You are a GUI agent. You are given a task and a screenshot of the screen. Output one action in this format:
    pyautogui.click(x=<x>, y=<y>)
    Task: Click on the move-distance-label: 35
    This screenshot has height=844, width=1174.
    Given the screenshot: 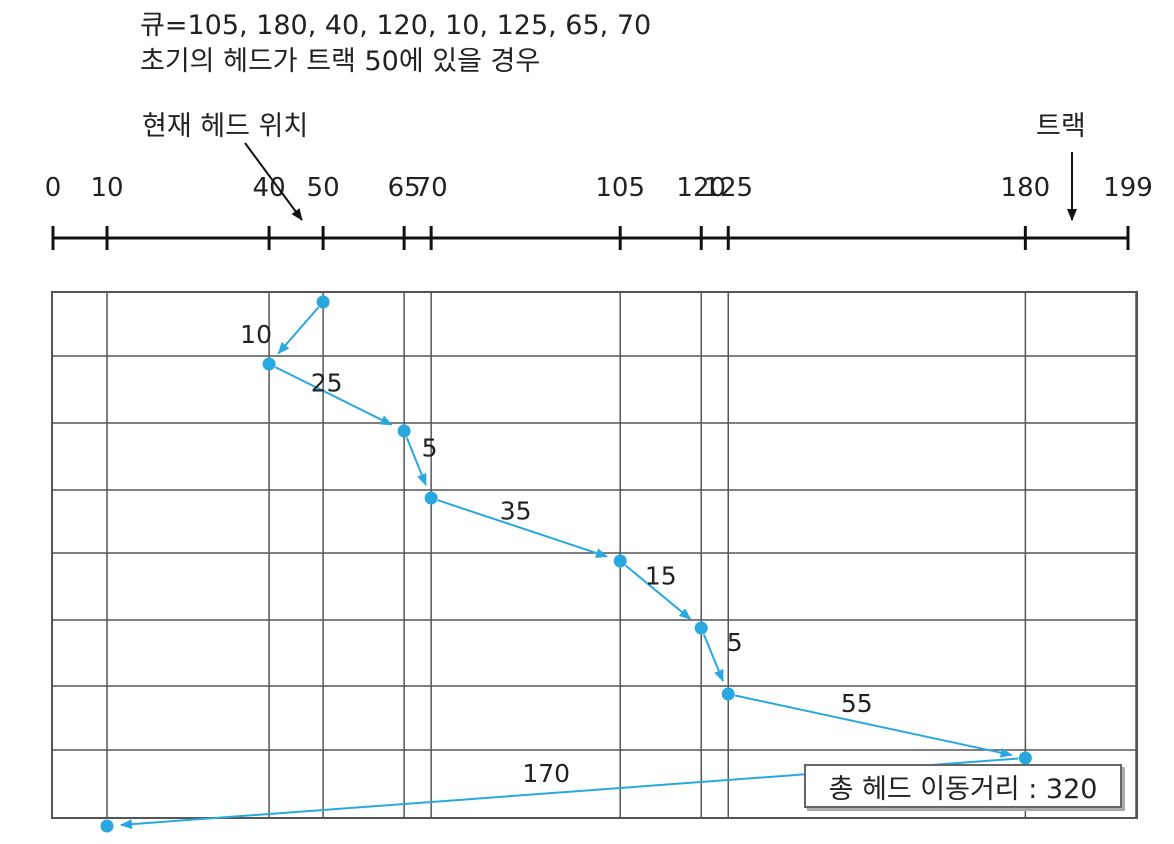 What is the action you would take?
    pyautogui.click(x=516, y=511)
    